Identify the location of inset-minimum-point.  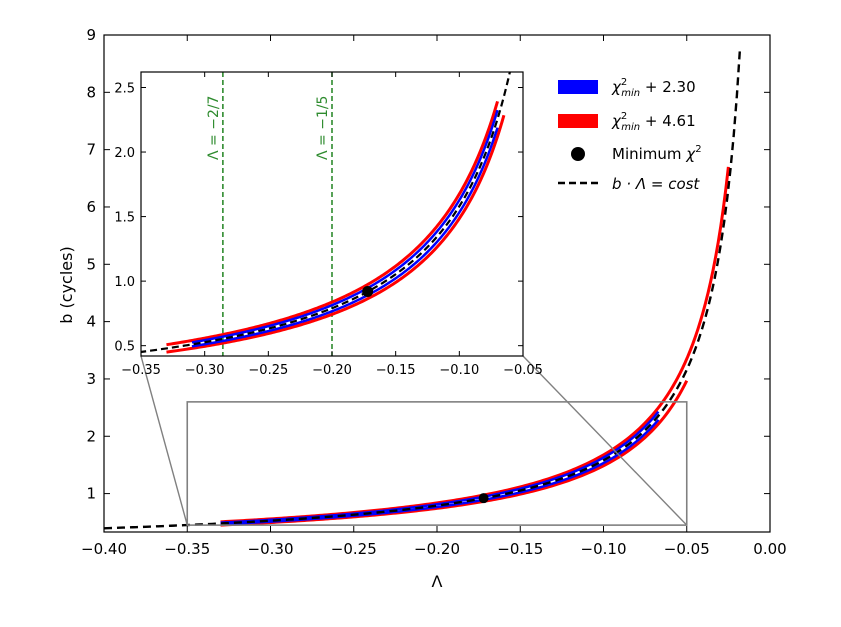
(368, 291).